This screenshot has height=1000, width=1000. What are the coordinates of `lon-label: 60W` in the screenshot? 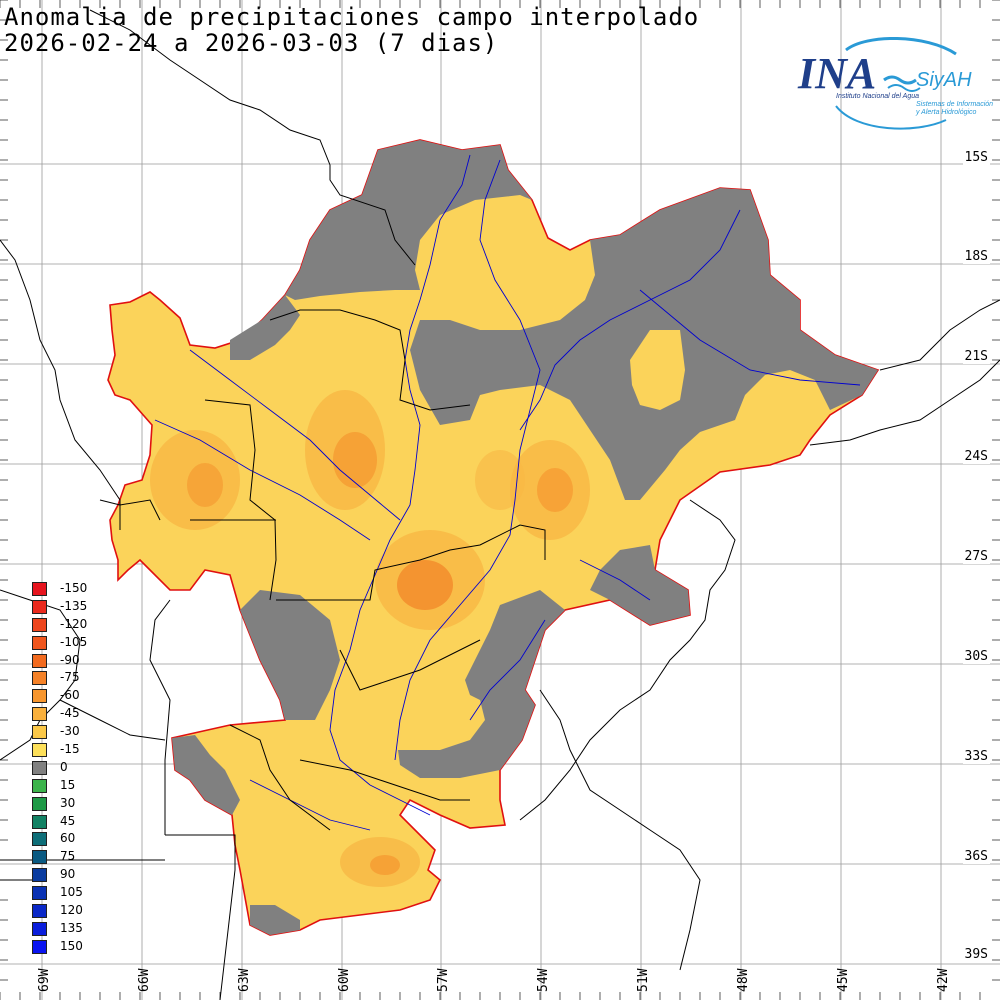 It's located at (344, 980).